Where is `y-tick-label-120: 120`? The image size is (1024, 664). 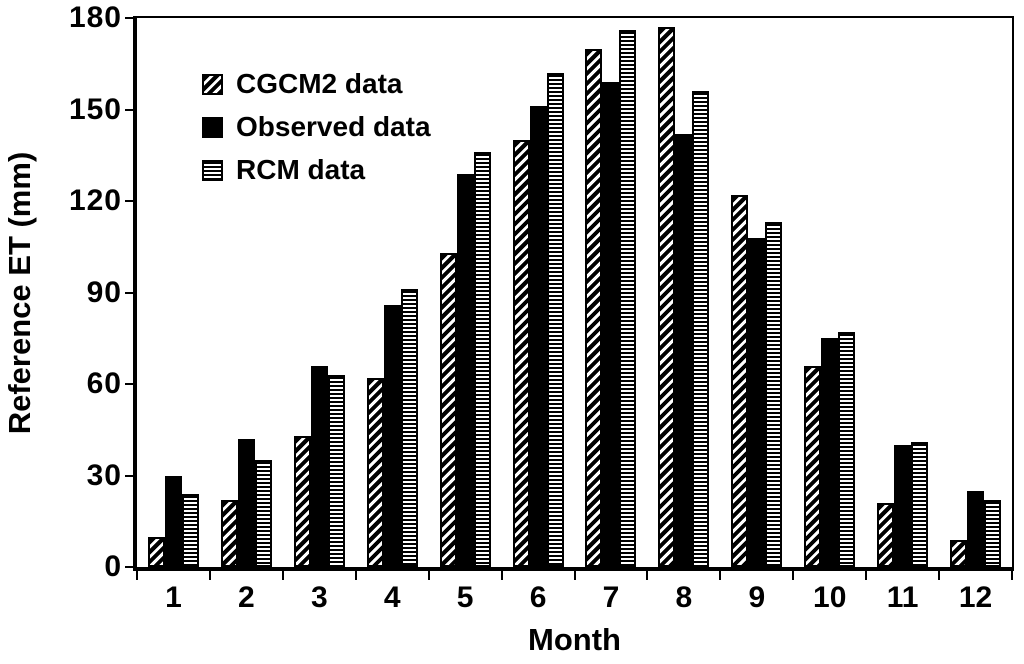
y-tick-label-120: 120 is located at coordinates (95, 200).